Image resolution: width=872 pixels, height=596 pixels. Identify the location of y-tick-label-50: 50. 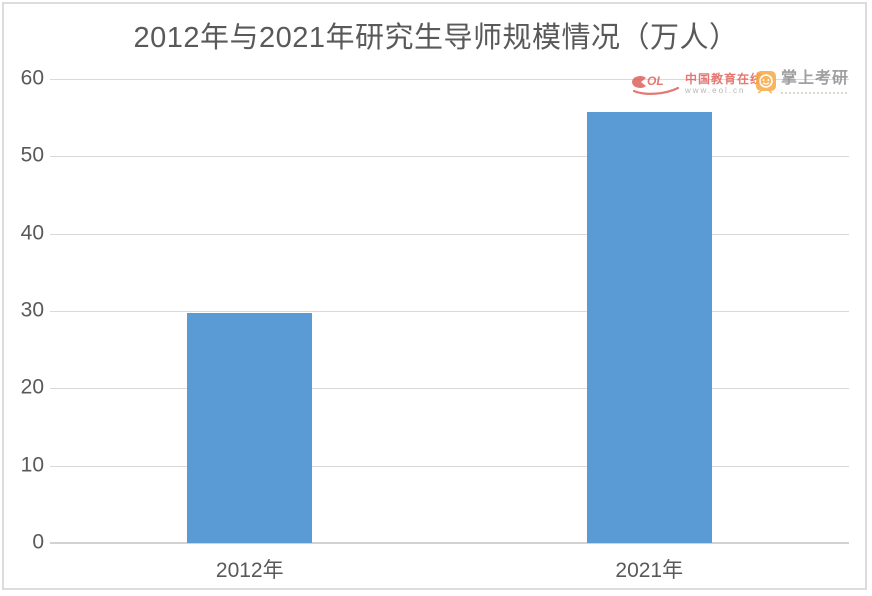
(32, 155).